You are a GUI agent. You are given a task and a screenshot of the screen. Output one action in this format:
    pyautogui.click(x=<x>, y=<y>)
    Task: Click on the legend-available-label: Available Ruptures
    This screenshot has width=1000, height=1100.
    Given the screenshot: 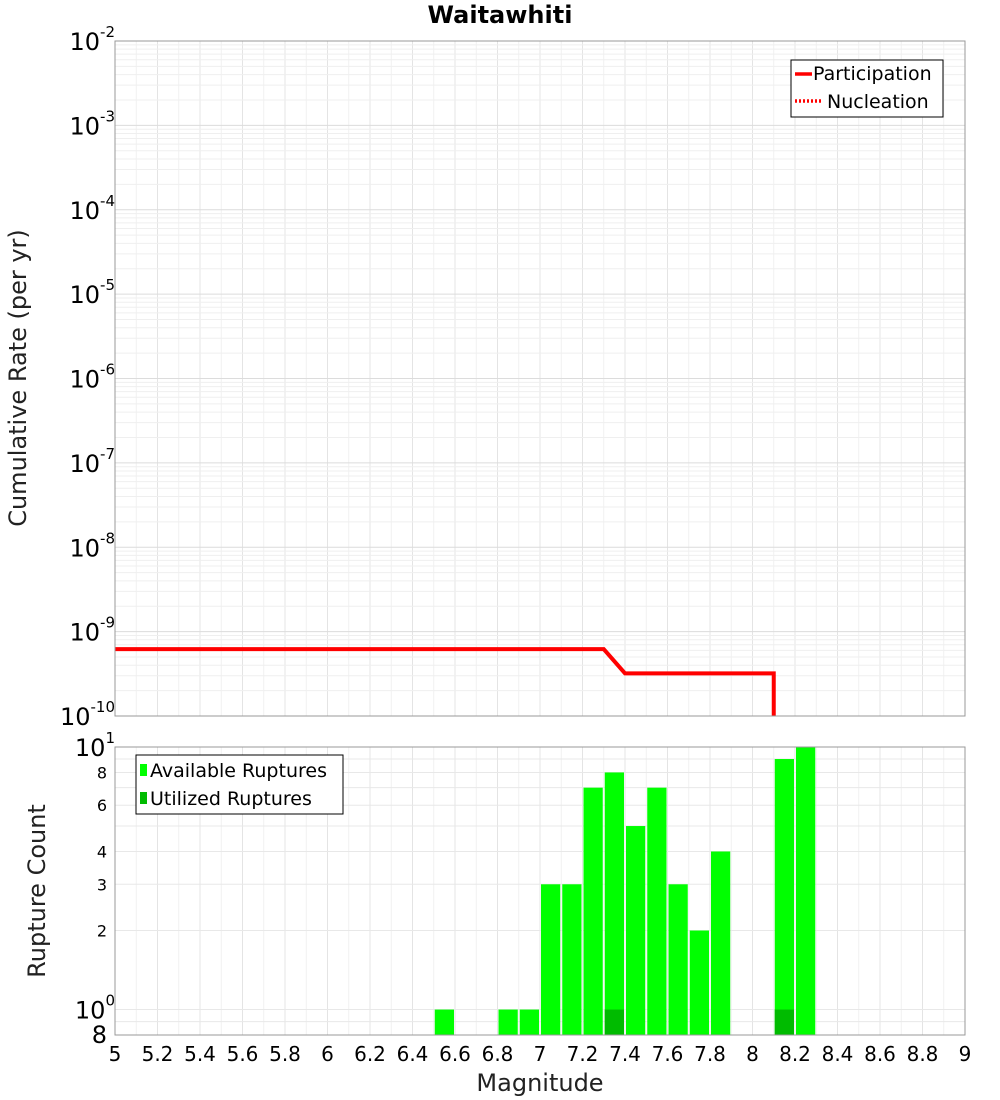 What is the action you would take?
    pyautogui.click(x=238, y=771)
    